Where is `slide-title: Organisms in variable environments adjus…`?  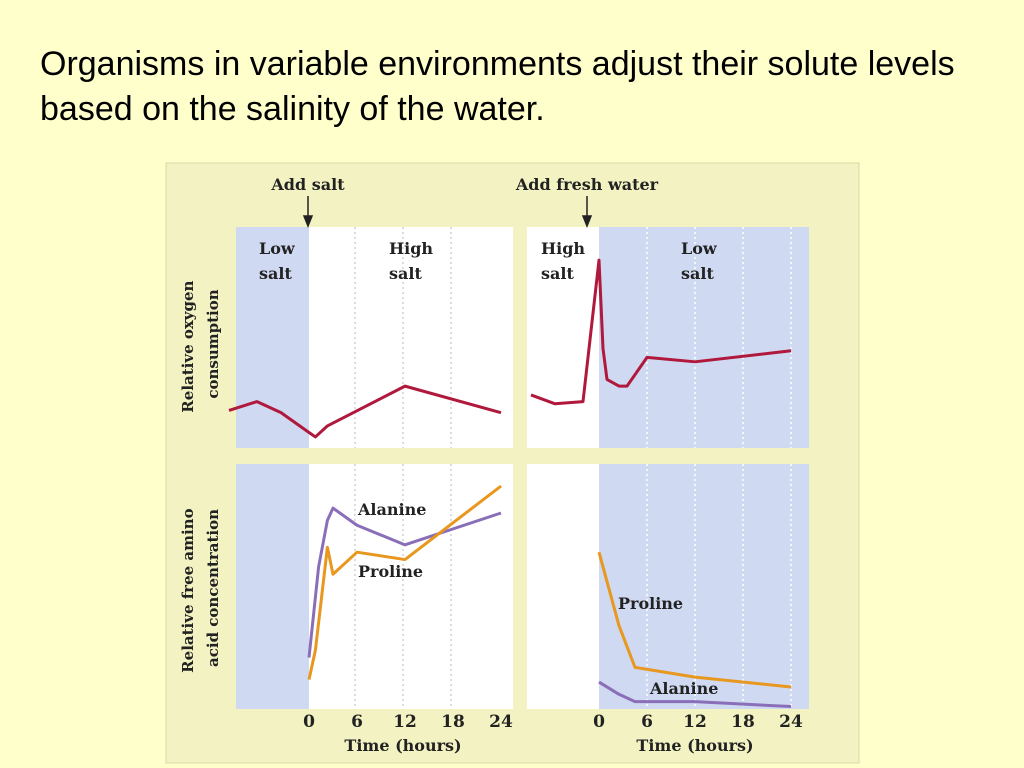 slide-title: Organisms in variable environments adjus… is located at coordinates (497, 86).